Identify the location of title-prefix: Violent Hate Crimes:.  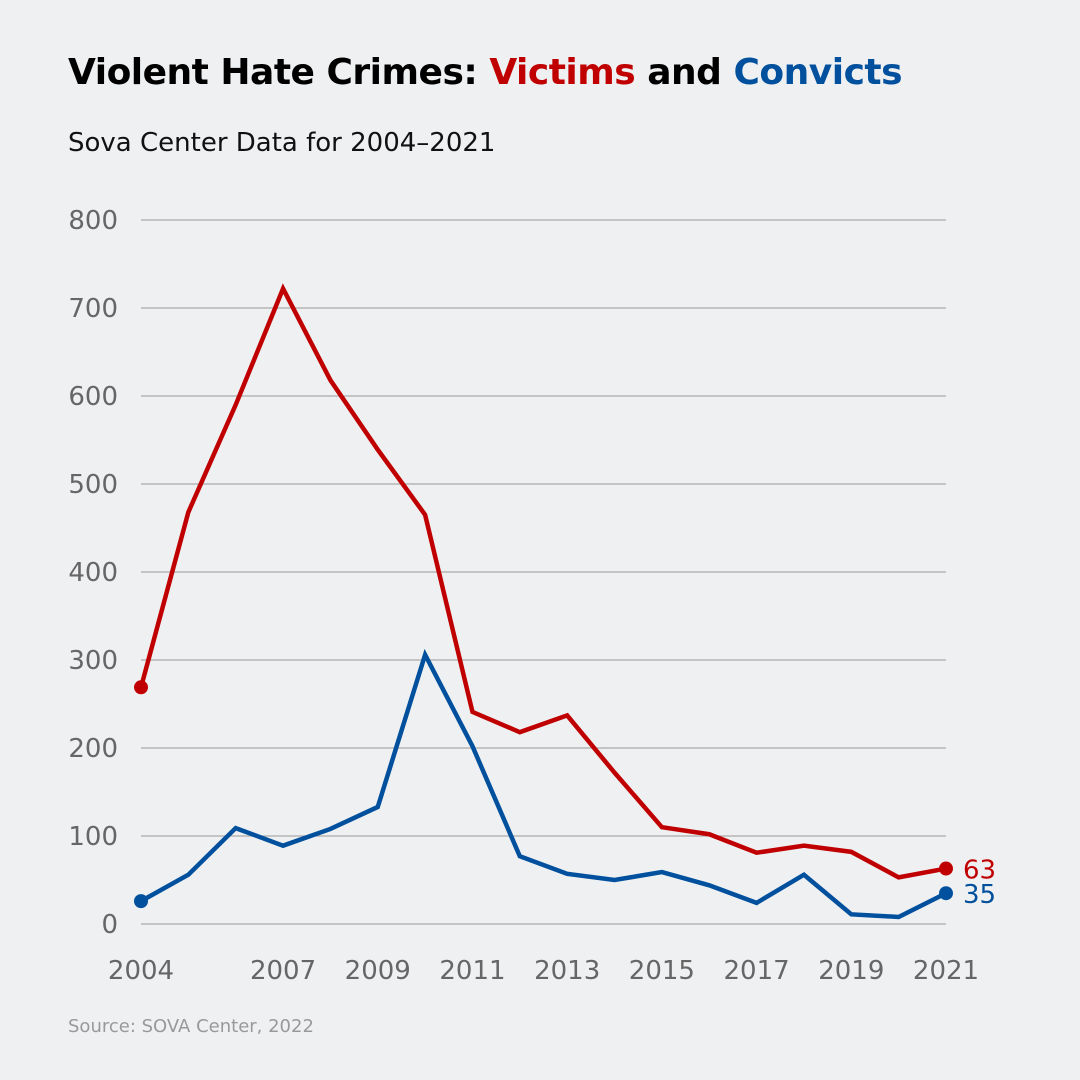
(279, 72).